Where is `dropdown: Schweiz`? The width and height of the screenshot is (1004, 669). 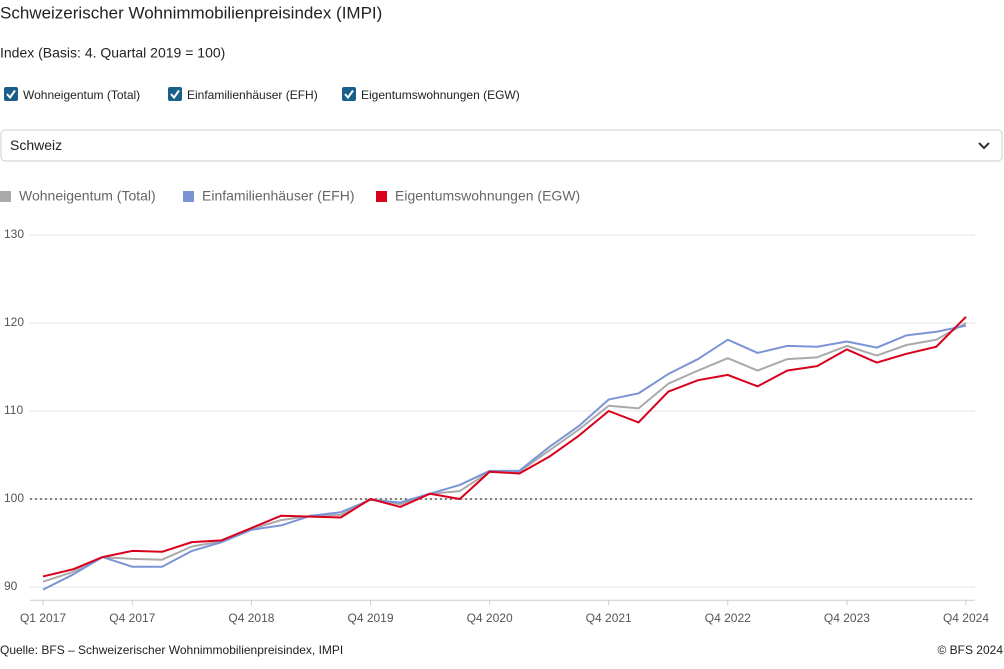
dropdown: Schweiz is located at coordinates (501, 145).